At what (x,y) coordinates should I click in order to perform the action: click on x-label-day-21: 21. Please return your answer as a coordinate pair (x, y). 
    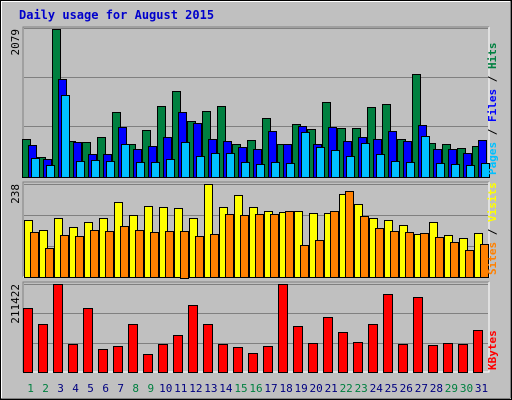
    Looking at the image, I should click on (331, 388).